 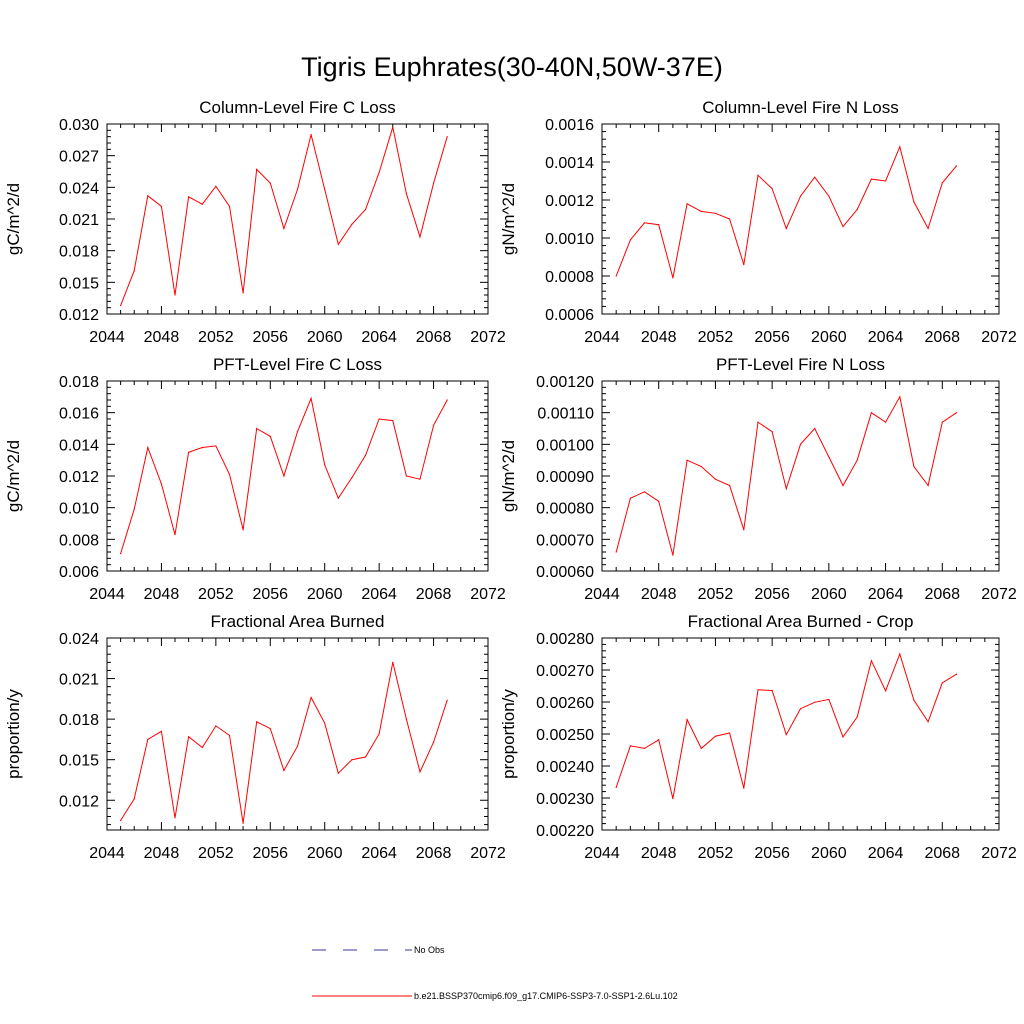 What do you see at coordinates (79, 445) in the screenshot?
I see `y-tick-label: 0.014` at bounding box center [79, 445].